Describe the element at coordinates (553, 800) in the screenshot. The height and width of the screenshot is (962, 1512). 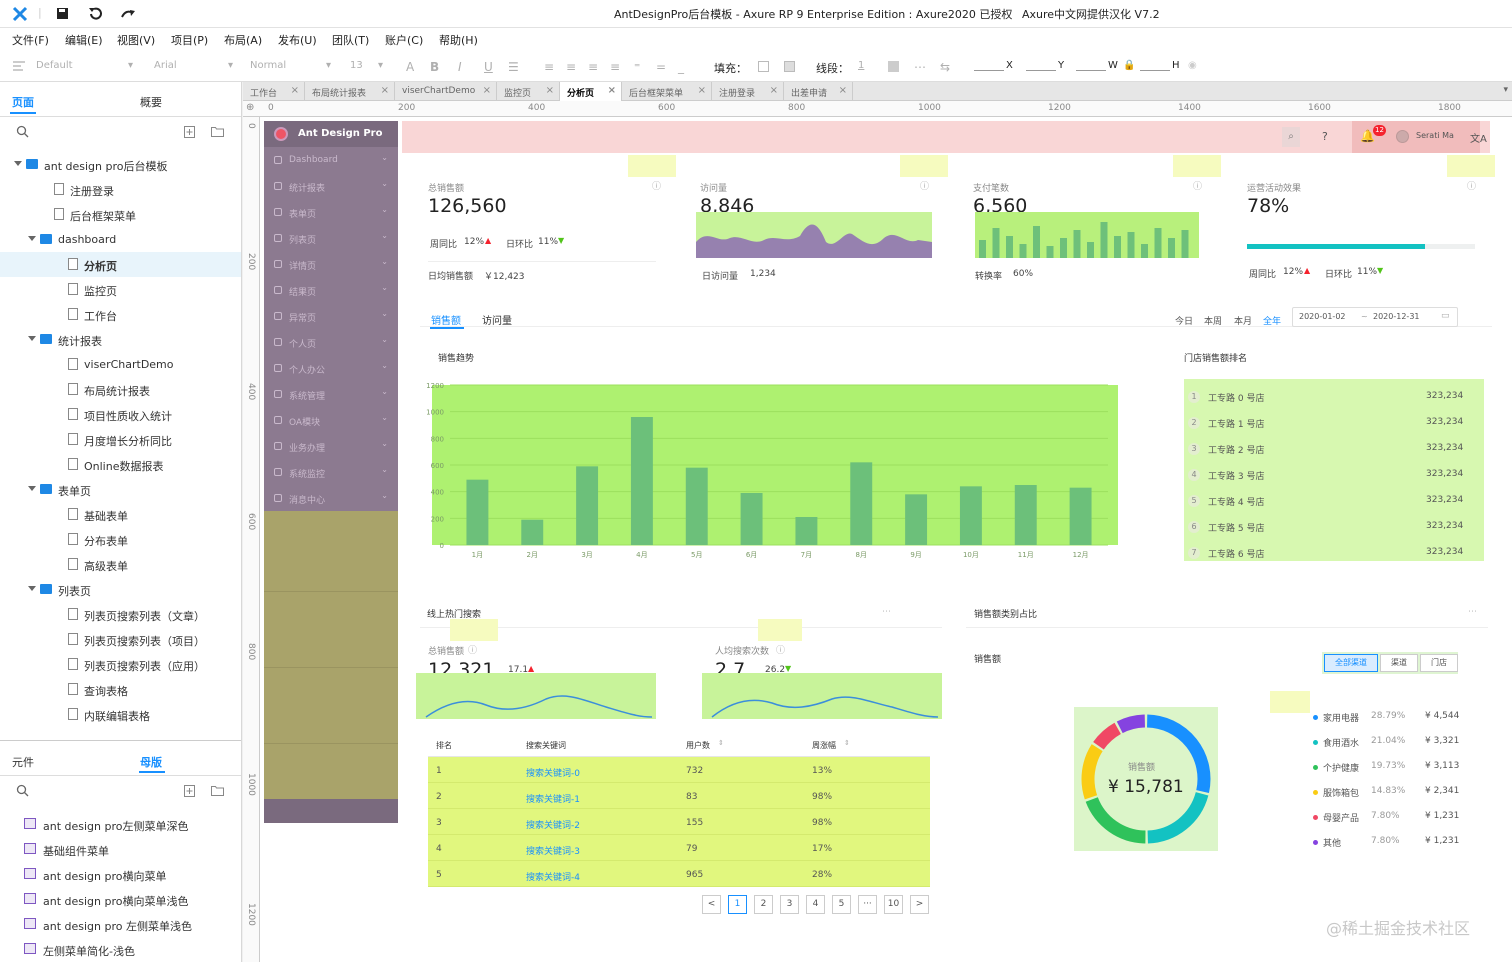
I see `keyword-link: 搜索关键词-1` at that location.